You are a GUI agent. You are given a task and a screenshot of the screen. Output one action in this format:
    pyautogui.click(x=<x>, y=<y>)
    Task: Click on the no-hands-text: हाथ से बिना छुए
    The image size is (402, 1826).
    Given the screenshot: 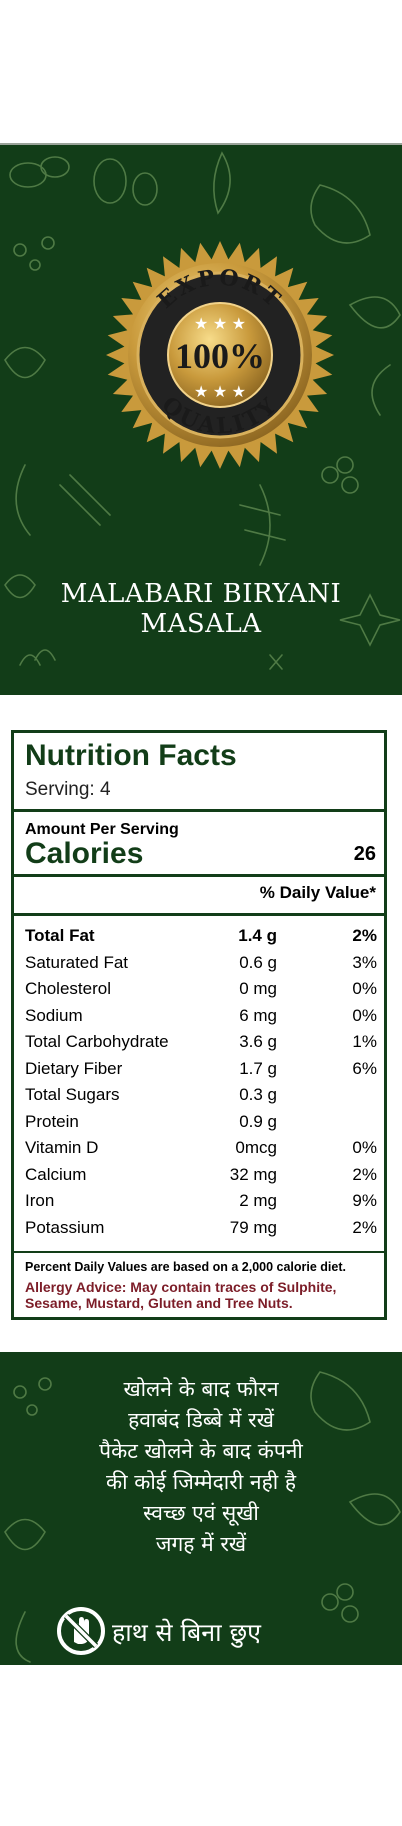 What is the action you would take?
    pyautogui.click(x=186, y=1632)
    